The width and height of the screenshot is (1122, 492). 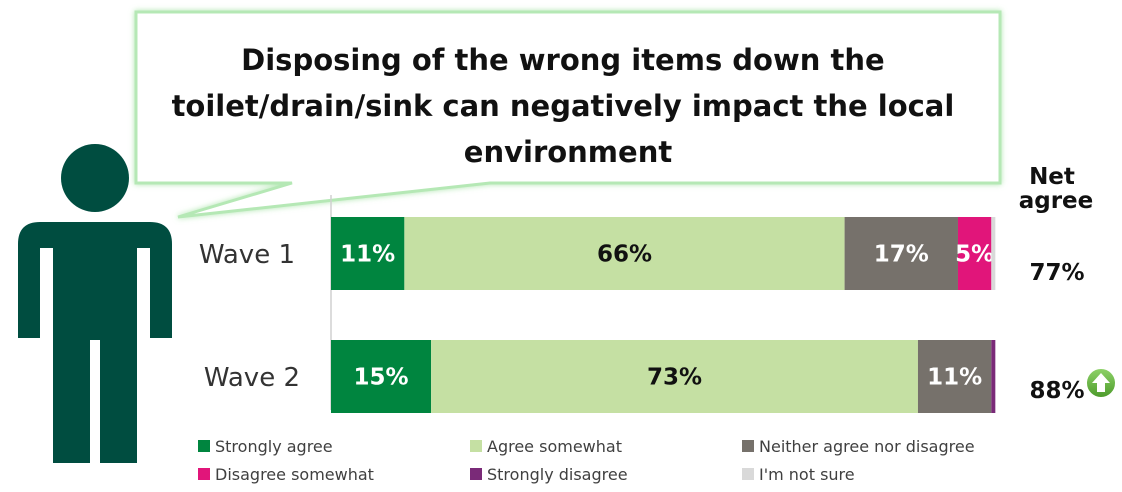 I want to click on legend-label-neither-agree-nor-disagree: Neither agree nor disagree, so click(x=867, y=446).